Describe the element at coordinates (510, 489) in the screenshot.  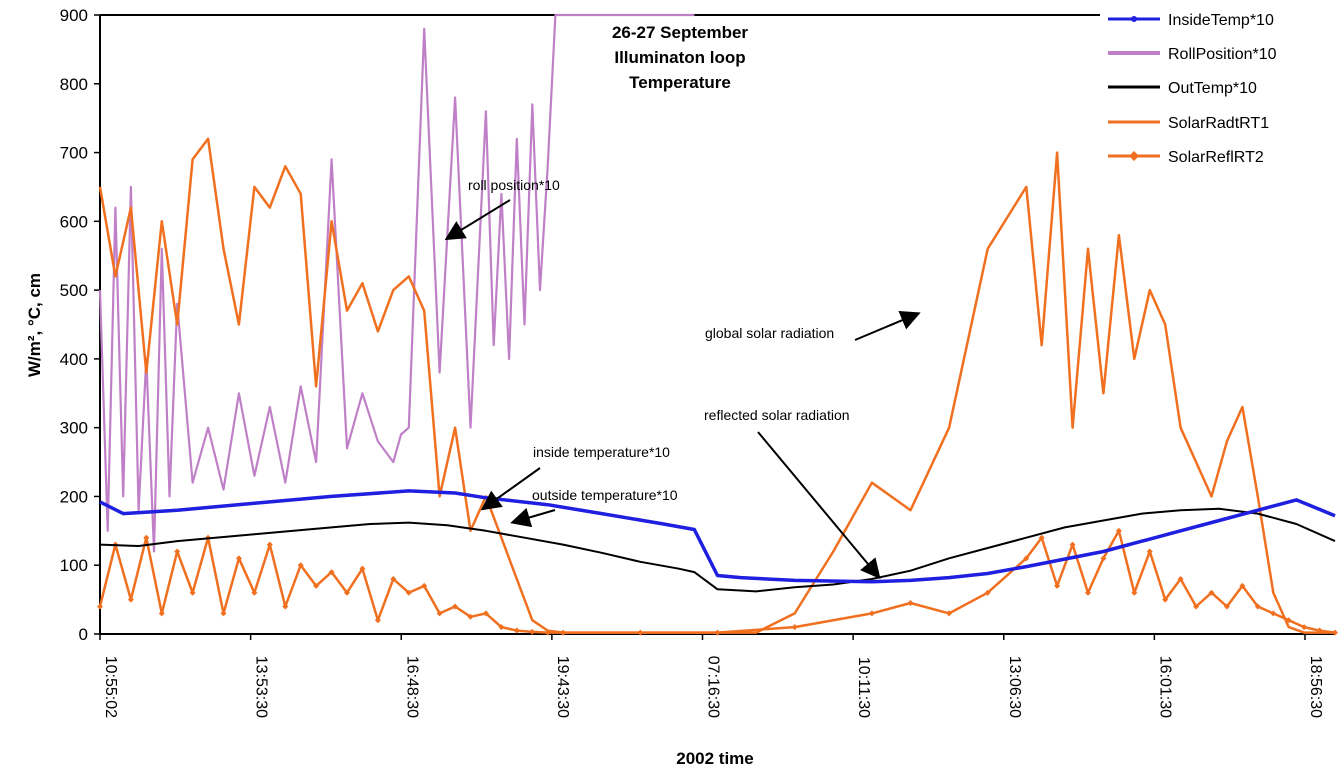
I see `arrow-inside-temp` at that location.